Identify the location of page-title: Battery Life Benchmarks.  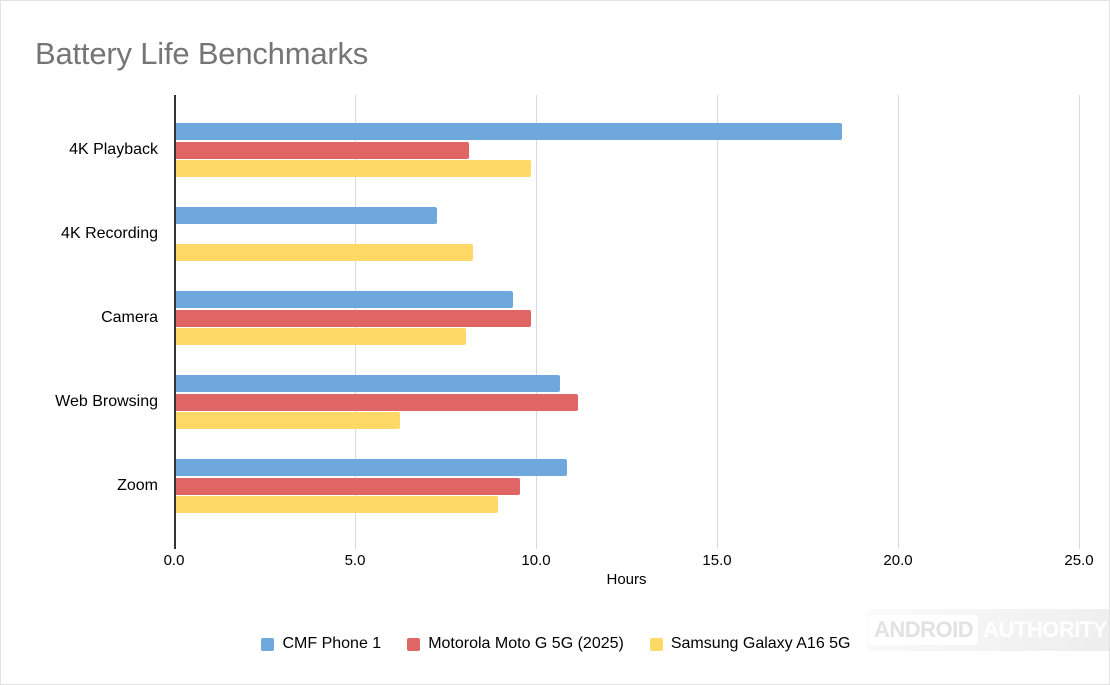
(202, 53).